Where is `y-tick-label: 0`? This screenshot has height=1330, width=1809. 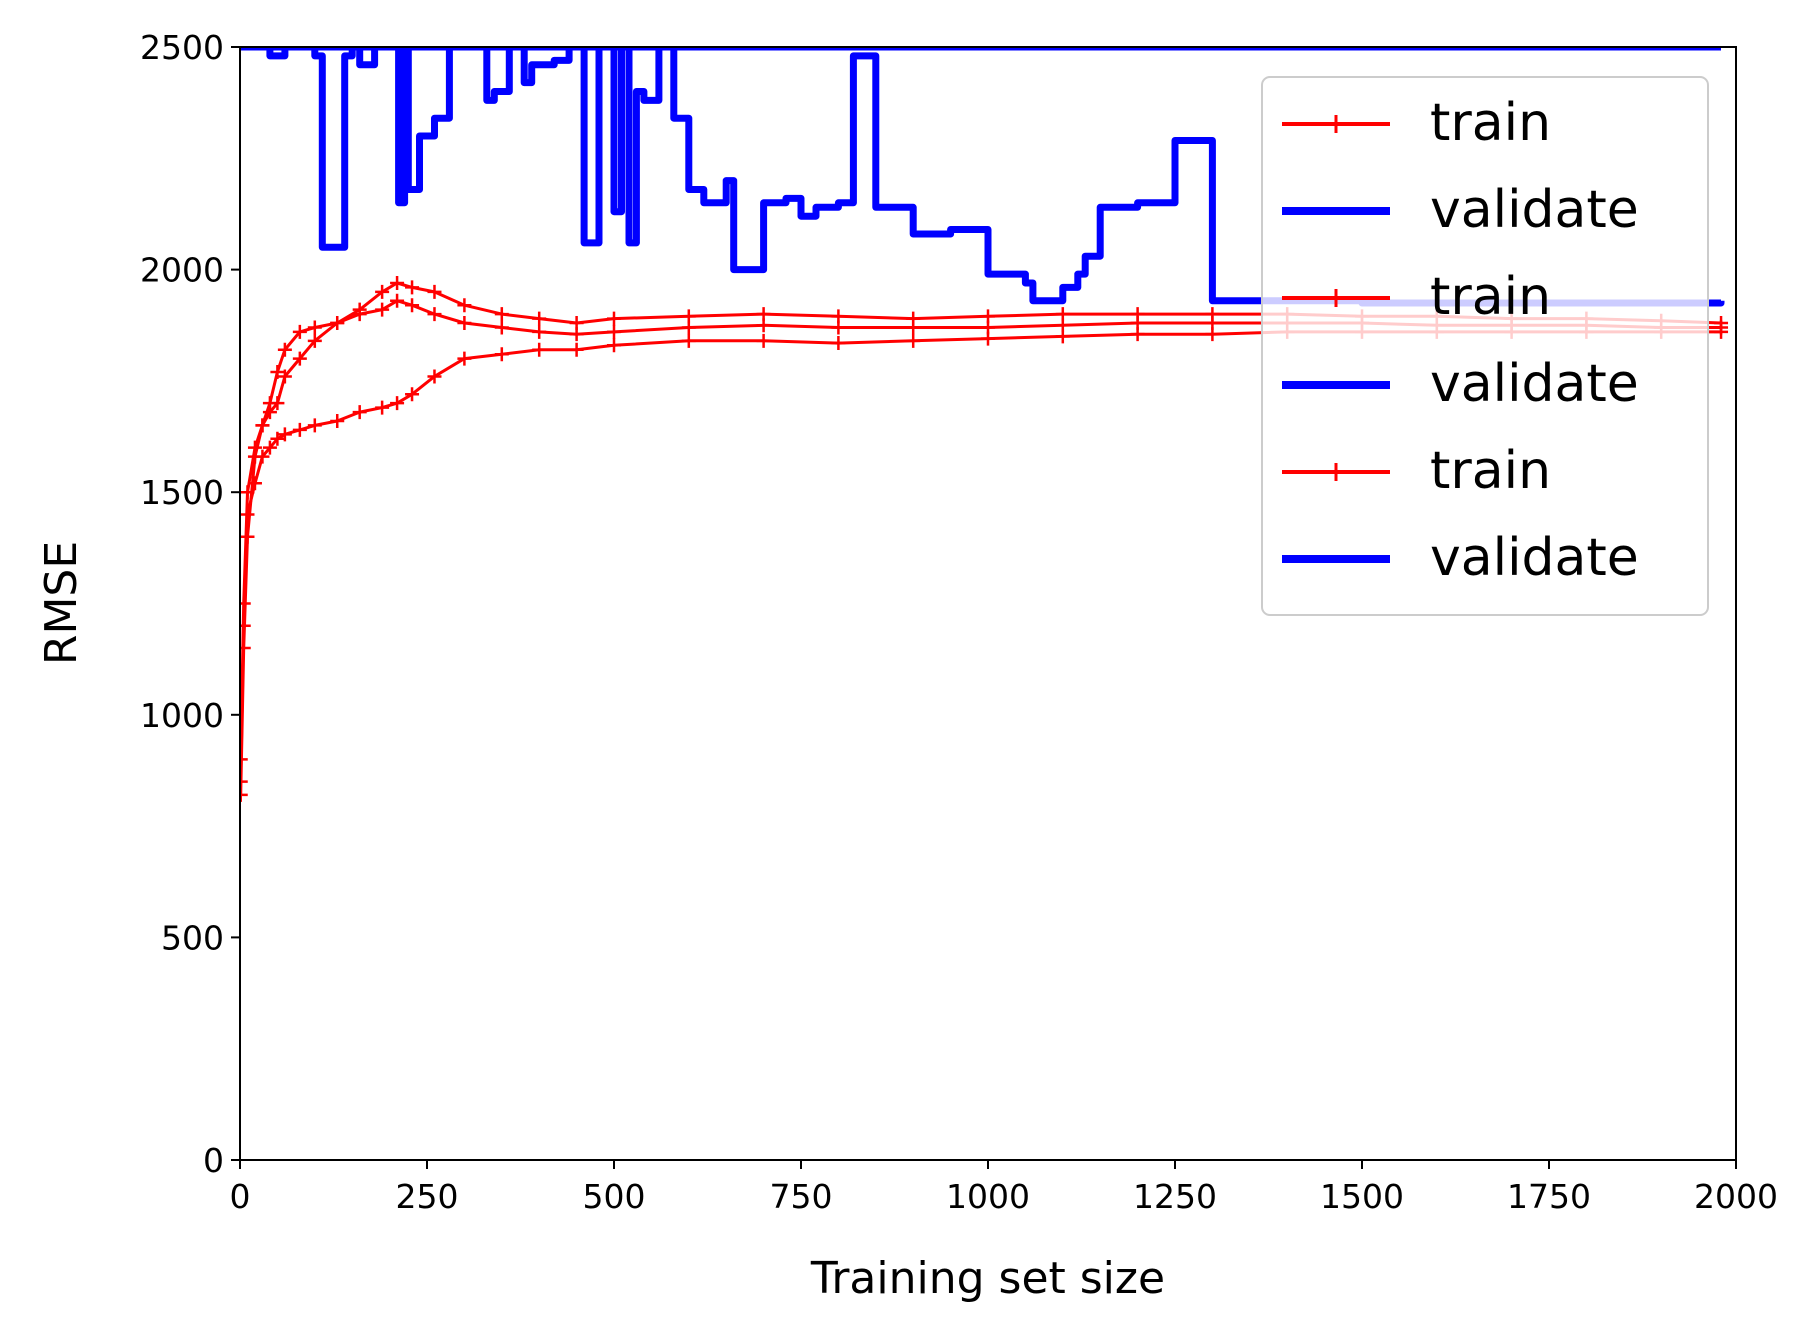
y-tick-label: 0 is located at coordinates (213, 1160).